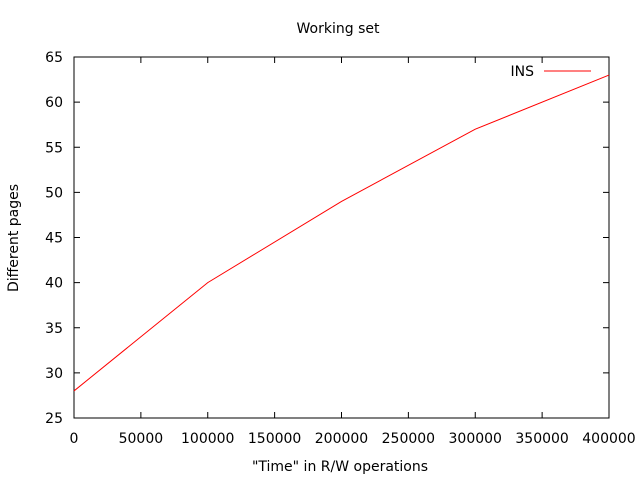 The width and height of the screenshot is (640, 480). Describe the element at coordinates (274, 439) in the screenshot. I see `x-tick-label: 150000` at that location.